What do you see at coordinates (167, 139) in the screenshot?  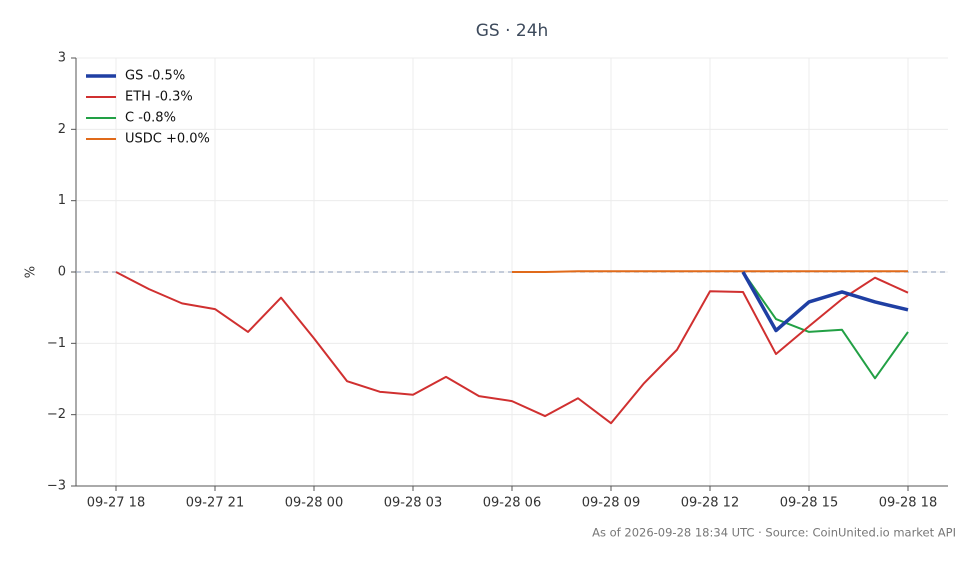 I see `legend-label: USDC +0.0%` at bounding box center [167, 139].